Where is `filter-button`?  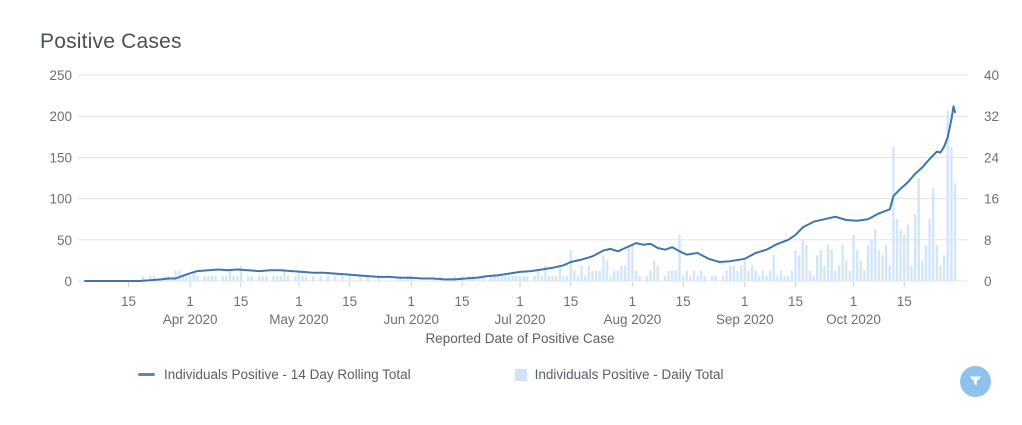
filter-button is located at coordinates (975, 381).